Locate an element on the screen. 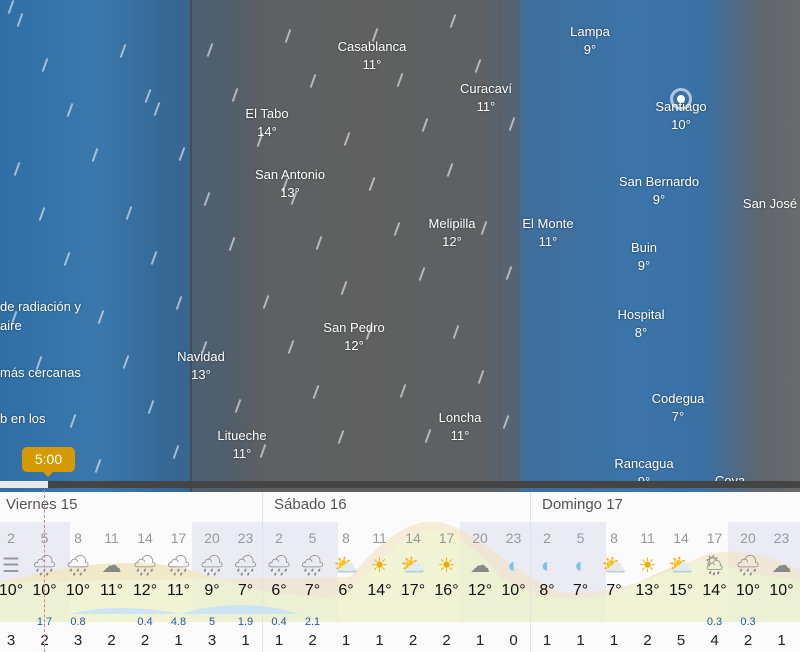  forecast-column: 11 ☁ 11° 2 is located at coordinates (112, 572).